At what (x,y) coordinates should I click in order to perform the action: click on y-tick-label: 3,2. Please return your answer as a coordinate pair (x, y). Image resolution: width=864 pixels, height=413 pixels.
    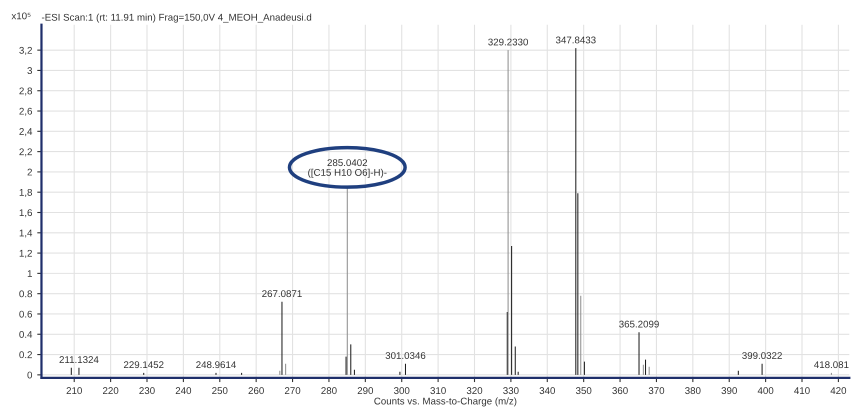
    Looking at the image, I should click on (25, 50).